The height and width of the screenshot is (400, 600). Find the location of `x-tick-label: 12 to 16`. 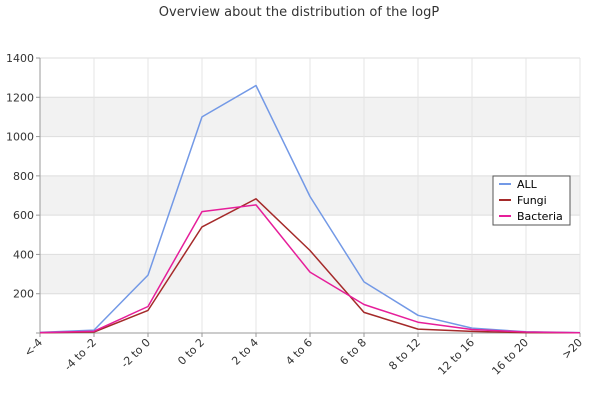

x-tick-label: 12 to 16 is located at coordinates (456, 357).